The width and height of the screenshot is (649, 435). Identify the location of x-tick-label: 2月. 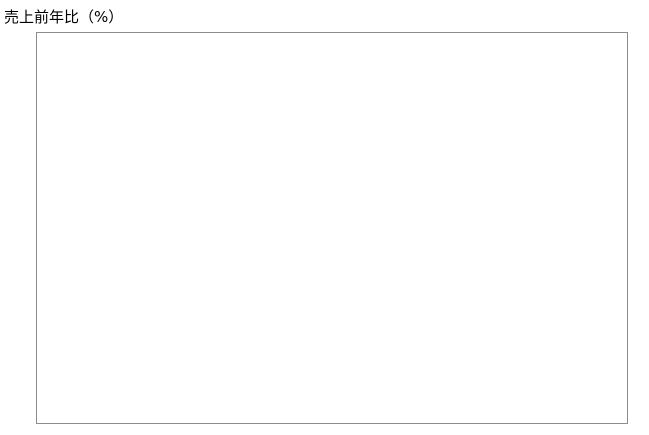
(306, 377).